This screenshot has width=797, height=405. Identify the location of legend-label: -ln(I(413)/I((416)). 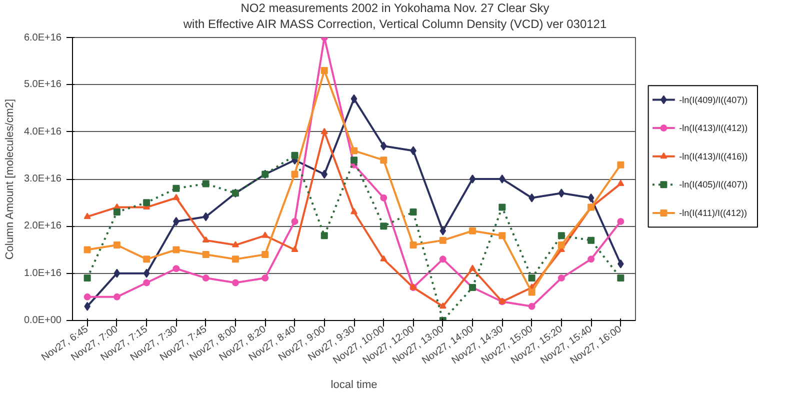
(713, 156).